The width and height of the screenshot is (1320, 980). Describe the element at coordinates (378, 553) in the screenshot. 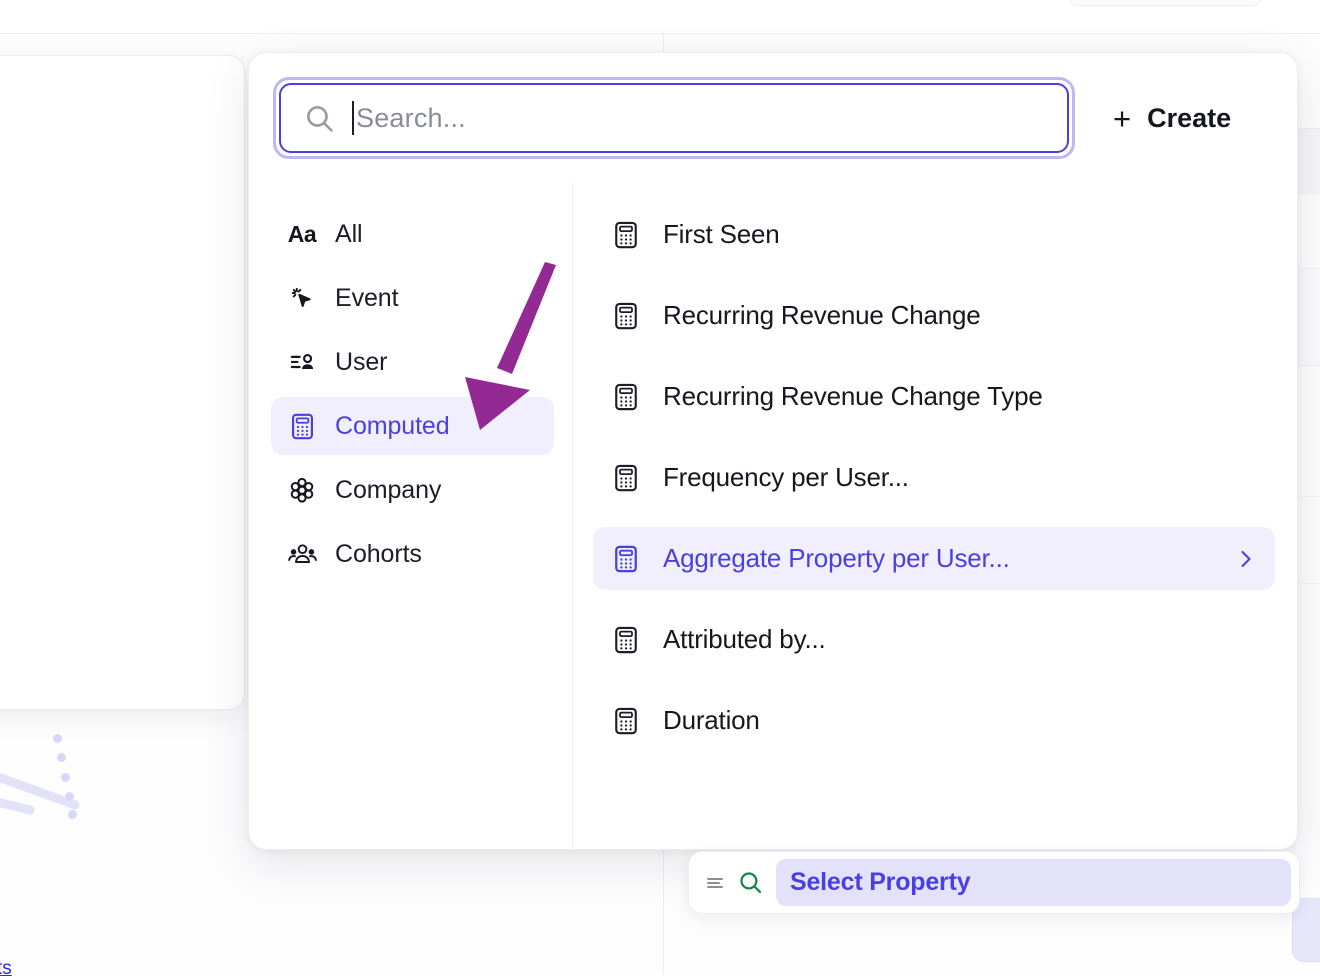

I see `sidebar-item-label: Cohorts` at that location.